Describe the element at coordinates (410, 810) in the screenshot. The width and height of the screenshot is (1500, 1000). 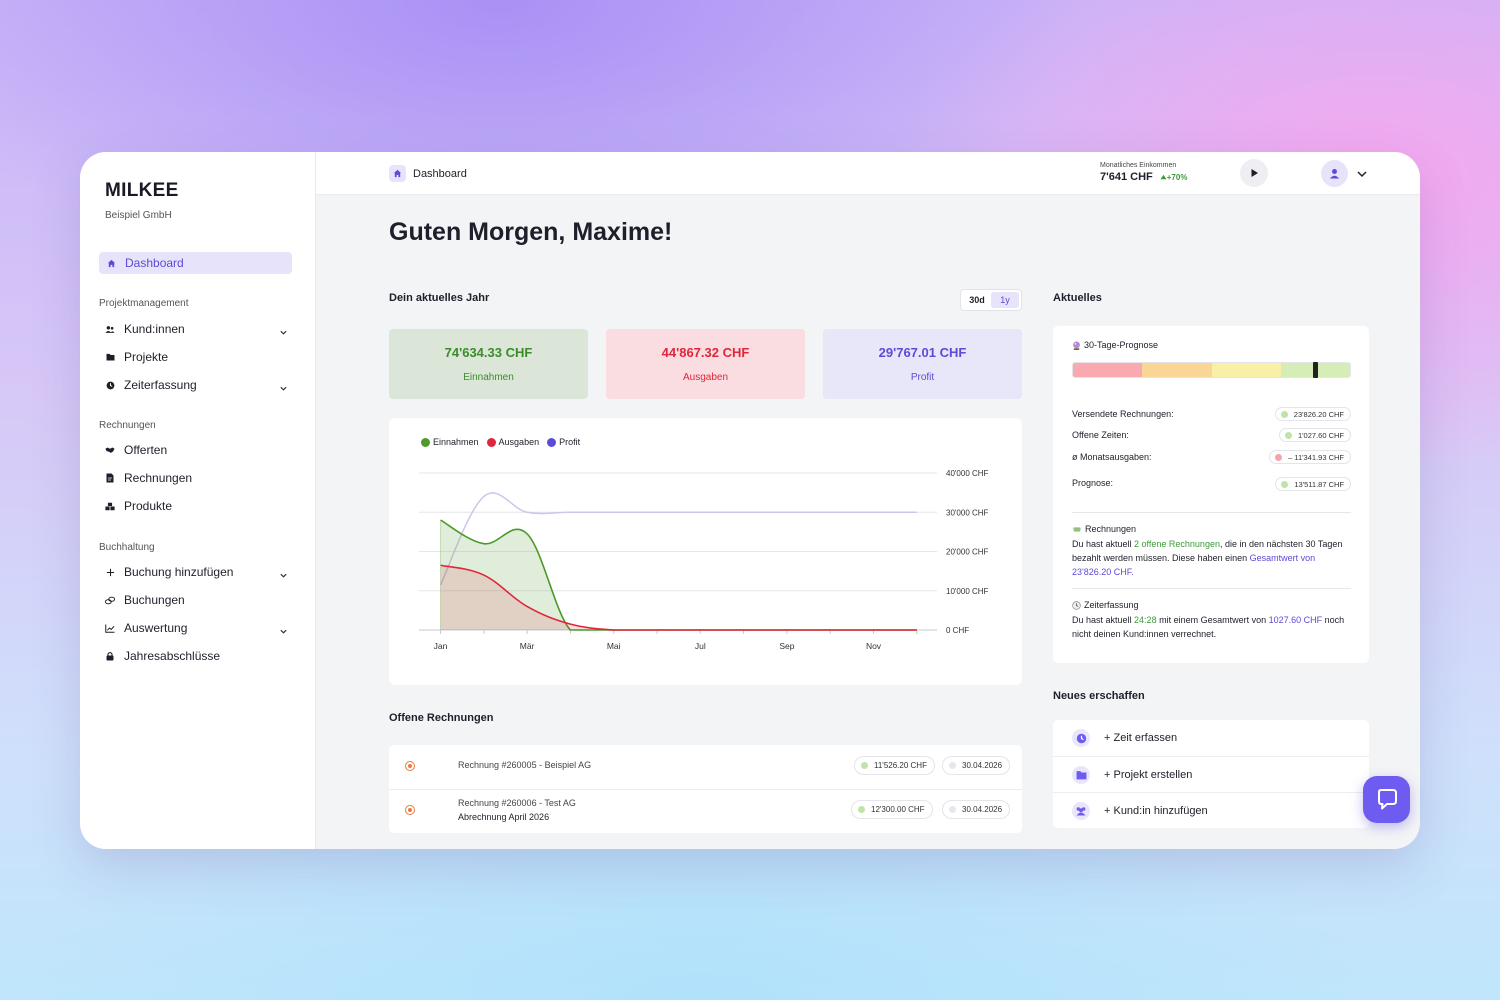
I see `pending-status-icon` at that location.